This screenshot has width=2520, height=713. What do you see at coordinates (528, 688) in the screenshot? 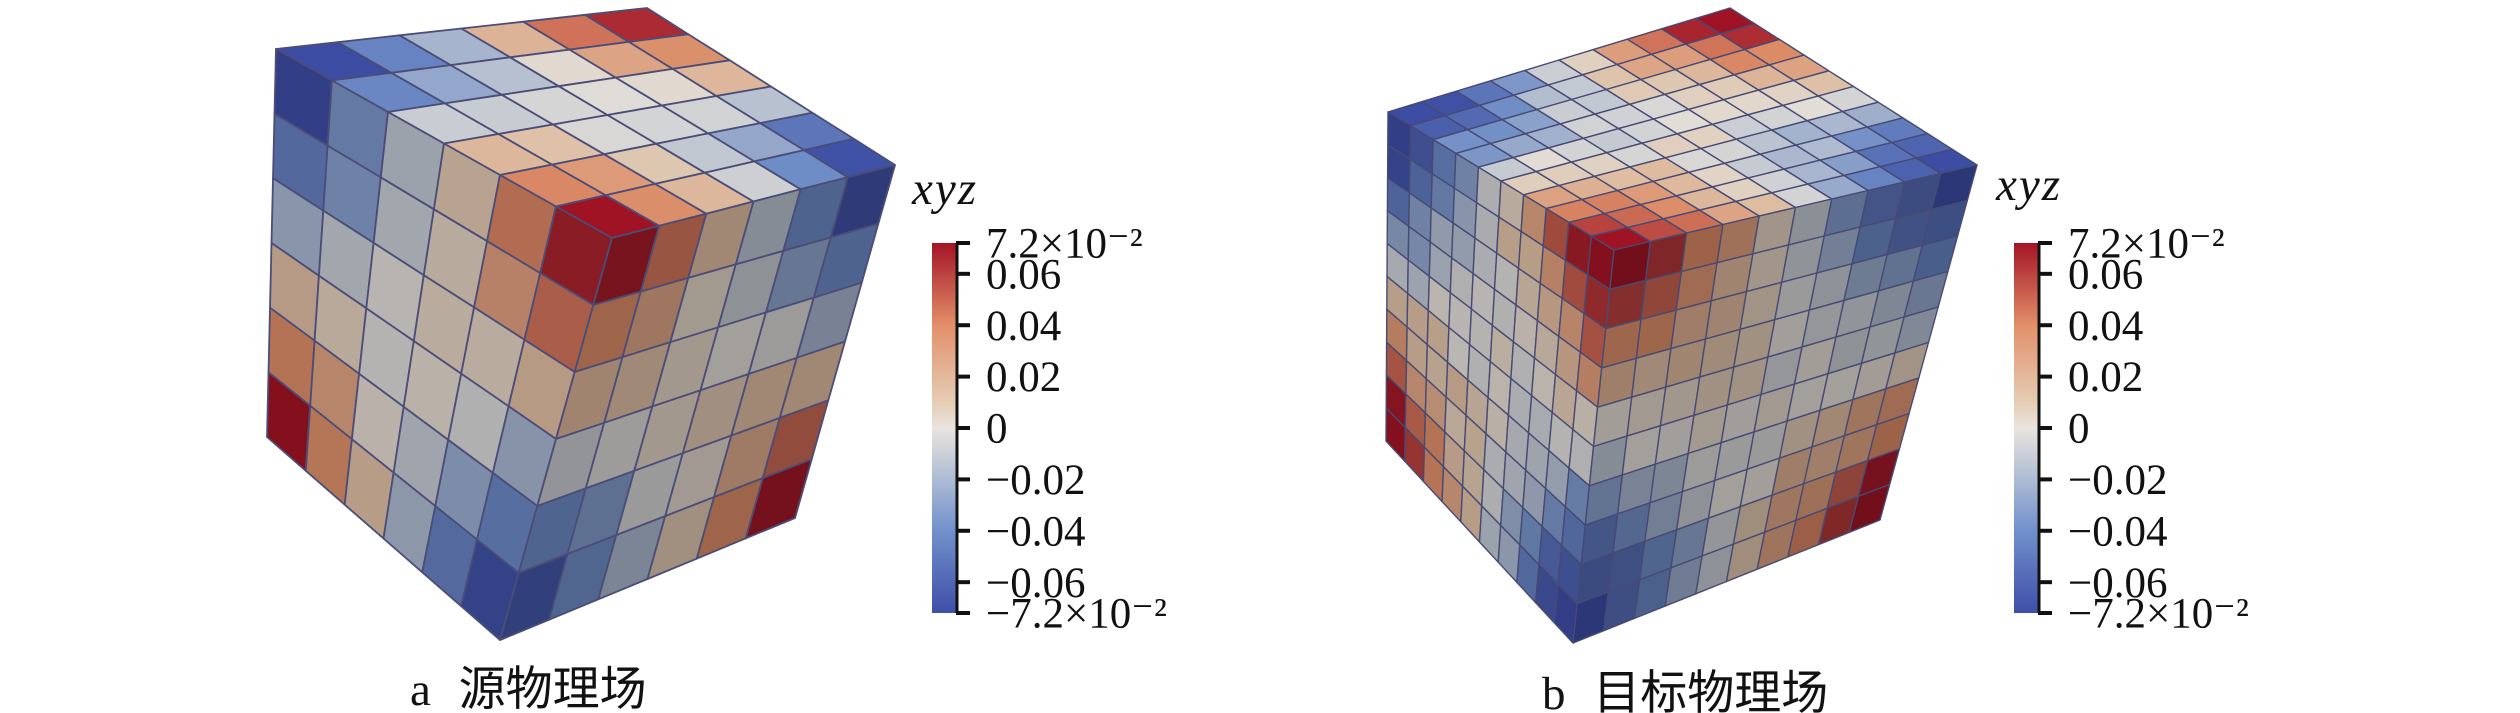
I see `caption-source-field: a 源物理场` at bounding box center [528, 688].